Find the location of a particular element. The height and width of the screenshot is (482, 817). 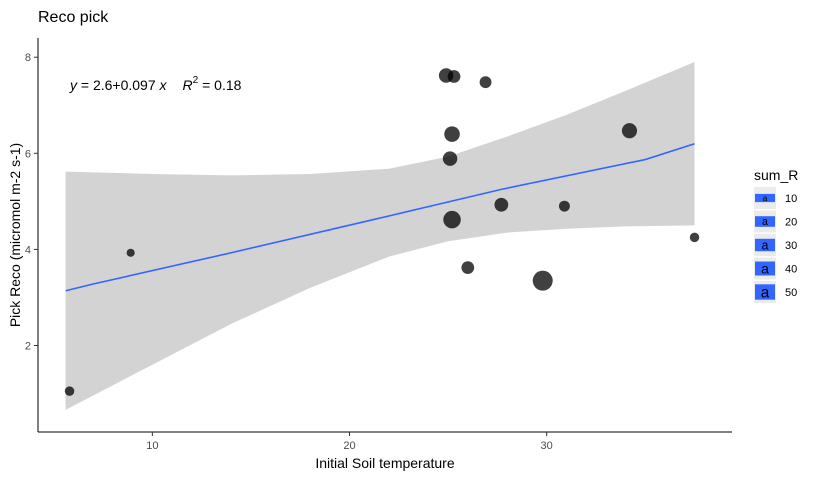

equation-r-value: = 0.18 is located at coordinates (219, 85).